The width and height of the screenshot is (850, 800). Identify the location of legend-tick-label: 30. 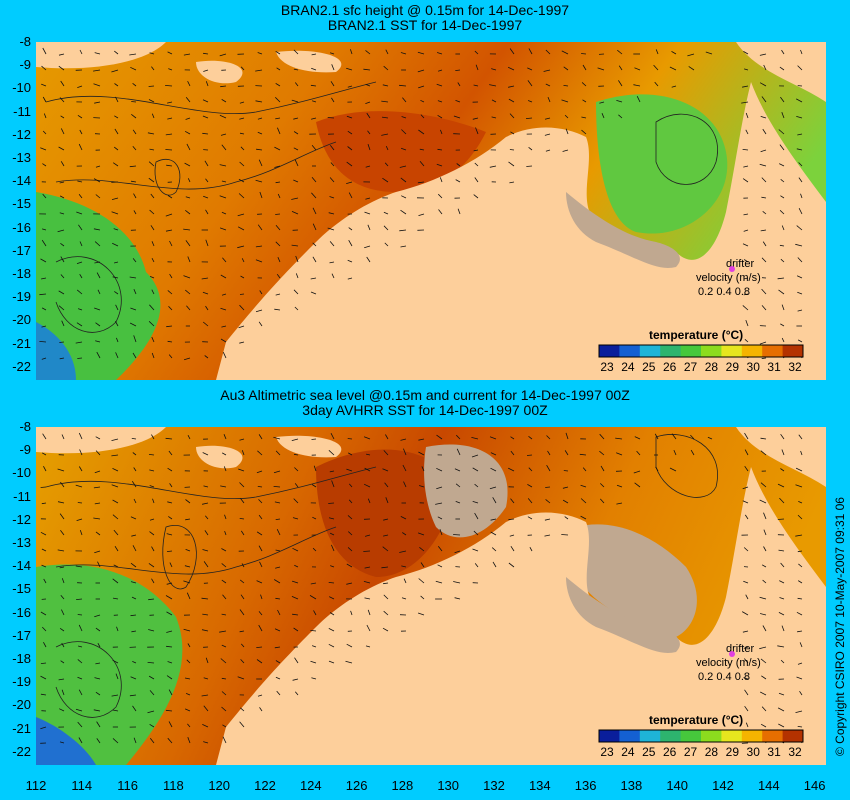
(754, 752).